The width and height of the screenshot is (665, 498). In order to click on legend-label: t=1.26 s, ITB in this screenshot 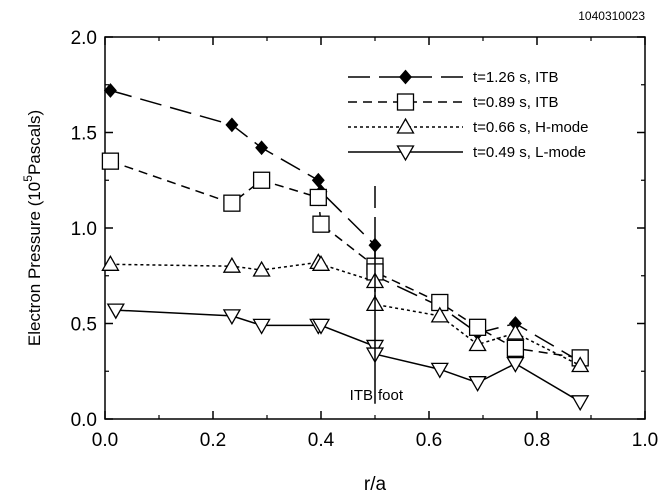, I will do `click(515, 77)`.